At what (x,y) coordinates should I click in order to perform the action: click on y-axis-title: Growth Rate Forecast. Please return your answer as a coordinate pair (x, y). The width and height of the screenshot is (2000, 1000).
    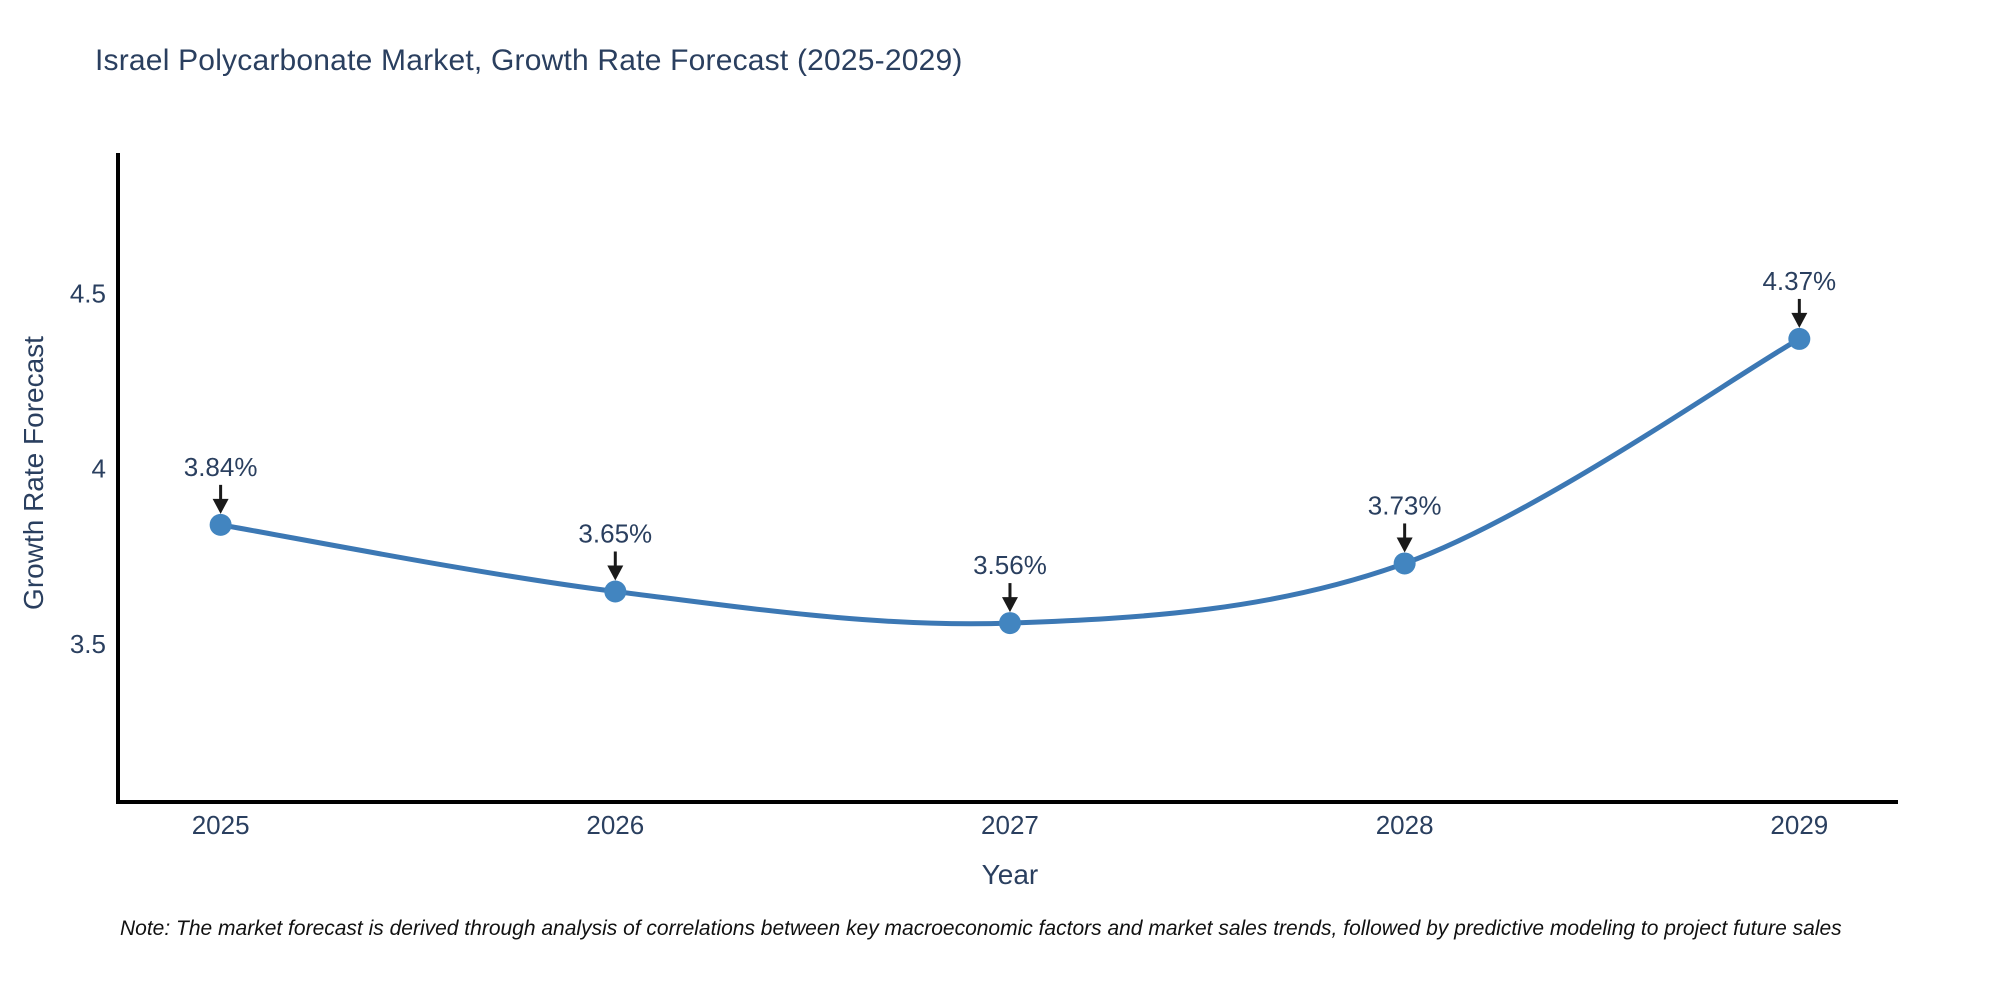
    Looking at the image, I should click on (33, 473).